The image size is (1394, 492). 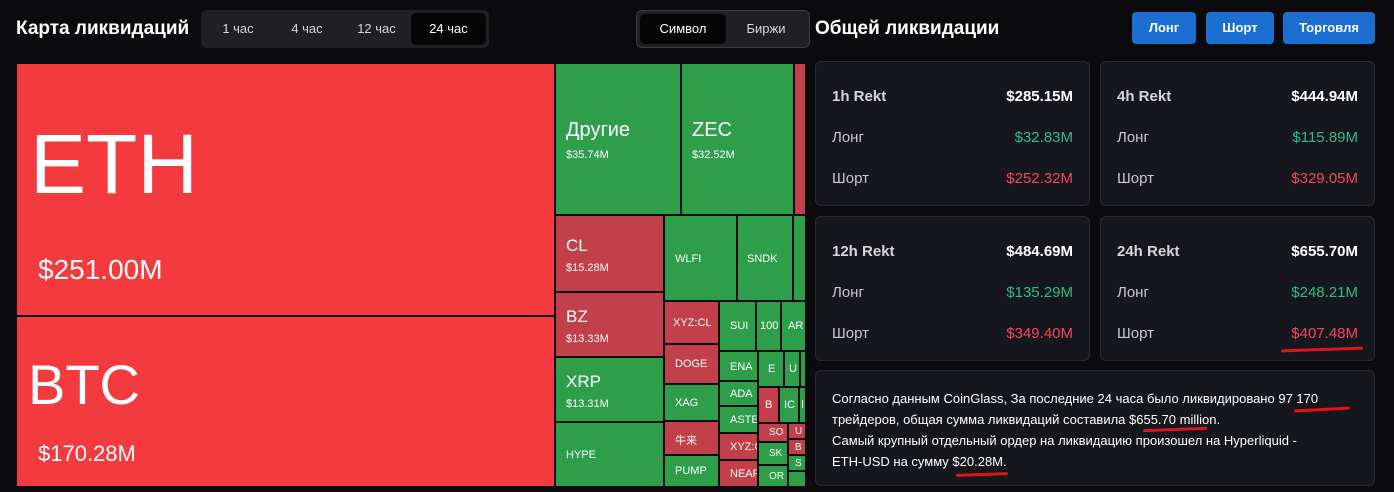 I want to click on treemap-symbol: SK, so click(x=776, y=453).